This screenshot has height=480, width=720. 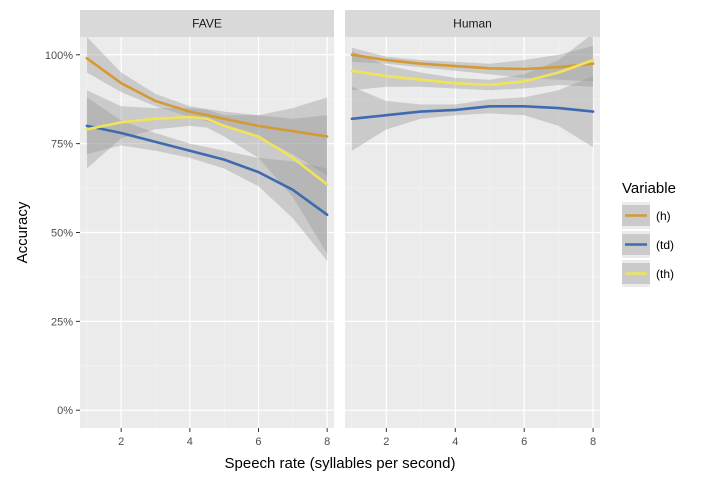 What do you see at coordinates (65, 411) in the screenshot?
I see `y-tick-label: 0%` at bounding box center [65, 411].